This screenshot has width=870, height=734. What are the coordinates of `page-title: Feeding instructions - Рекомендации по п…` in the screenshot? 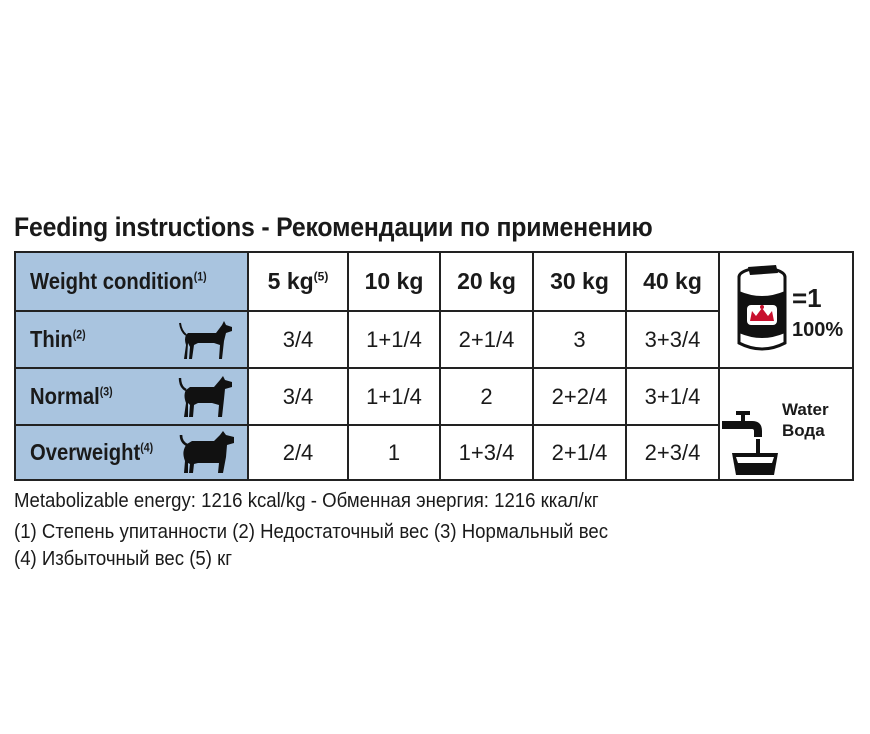 It's located at (333, 227).